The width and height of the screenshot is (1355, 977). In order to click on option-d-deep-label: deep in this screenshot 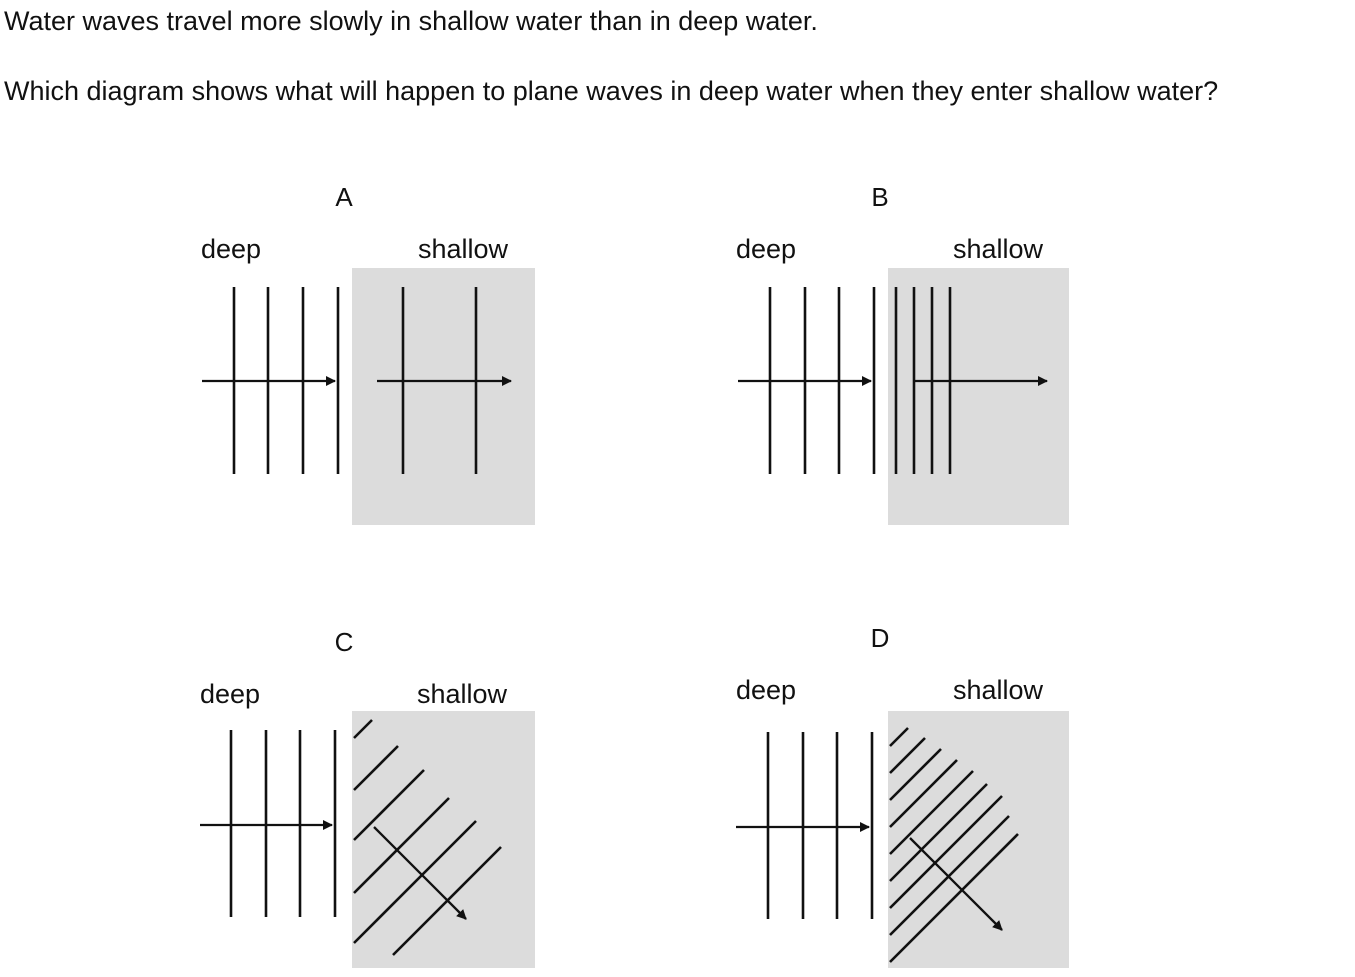, I will do `click(766, 690)`.